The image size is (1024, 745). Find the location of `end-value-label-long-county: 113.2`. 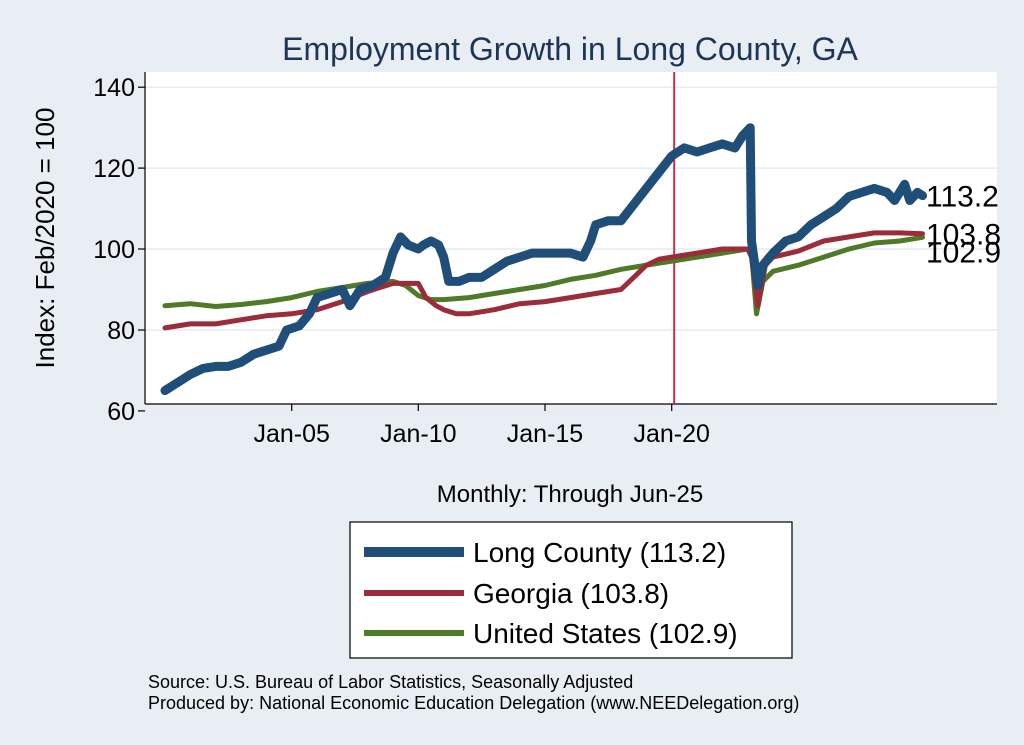

end-value-label-long-county: 113.2 is located at coordinates (962, 197).